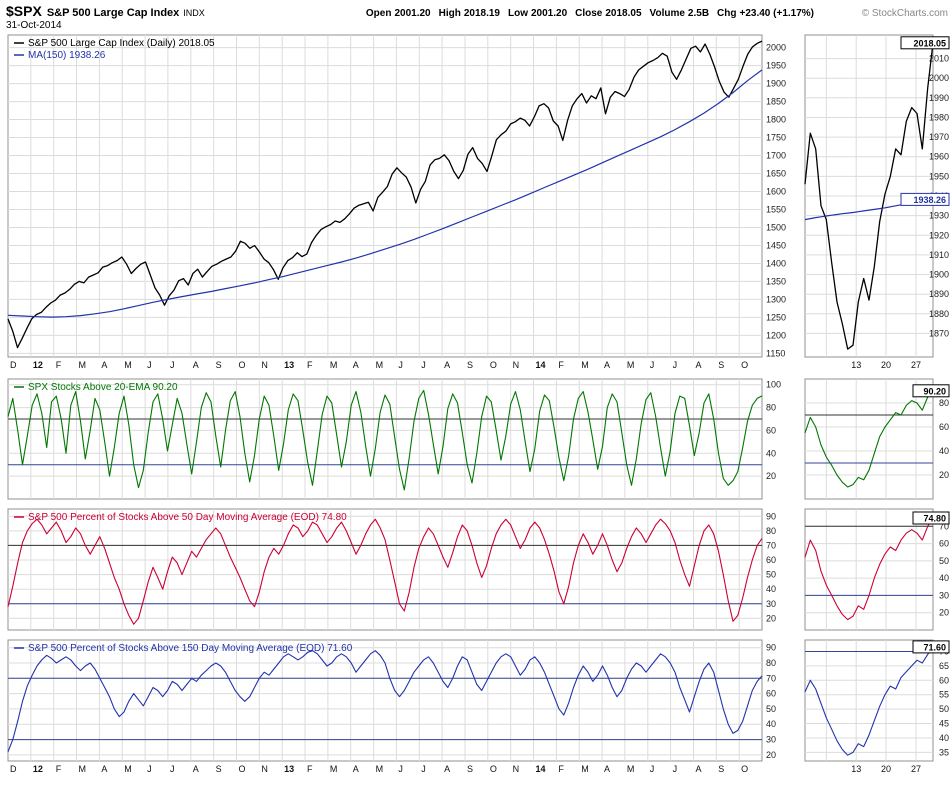 The height and width of the screenshot is (795, 950). What do you see at coordinates (37, 769) in the screenshot?
I see `x-axis-month-label: 12` at bounding box center [37, 769].